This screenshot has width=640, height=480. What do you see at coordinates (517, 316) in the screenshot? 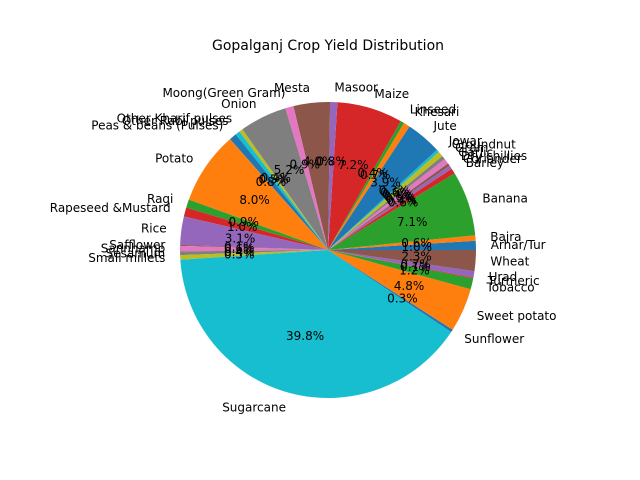
I see `slice-label-sweet-potato: Sweet potato` at bounding box center [517, 316].